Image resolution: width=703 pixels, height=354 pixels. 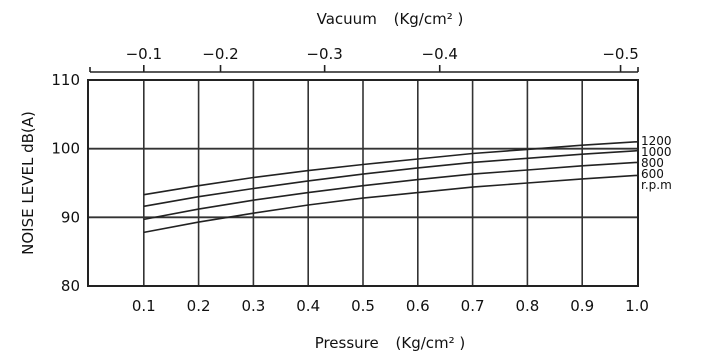 What do you see at coordinates (527, 306) in the screenshot?
I see `pressure-tick-7: 0.8` at bounding box center [527, 306].